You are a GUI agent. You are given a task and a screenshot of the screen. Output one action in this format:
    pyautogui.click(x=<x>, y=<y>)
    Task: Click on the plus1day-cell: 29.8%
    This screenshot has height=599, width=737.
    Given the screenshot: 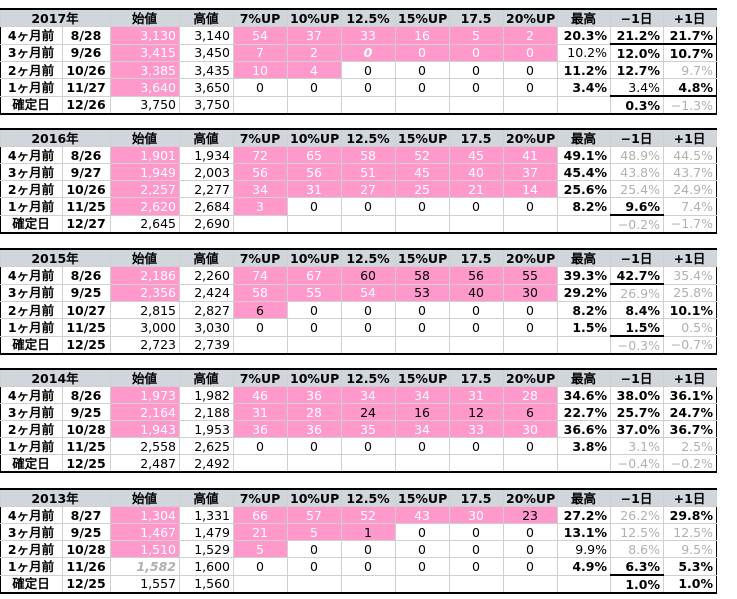 What is the action you would take?
    pyautogui.click(x=690, y=515)
    